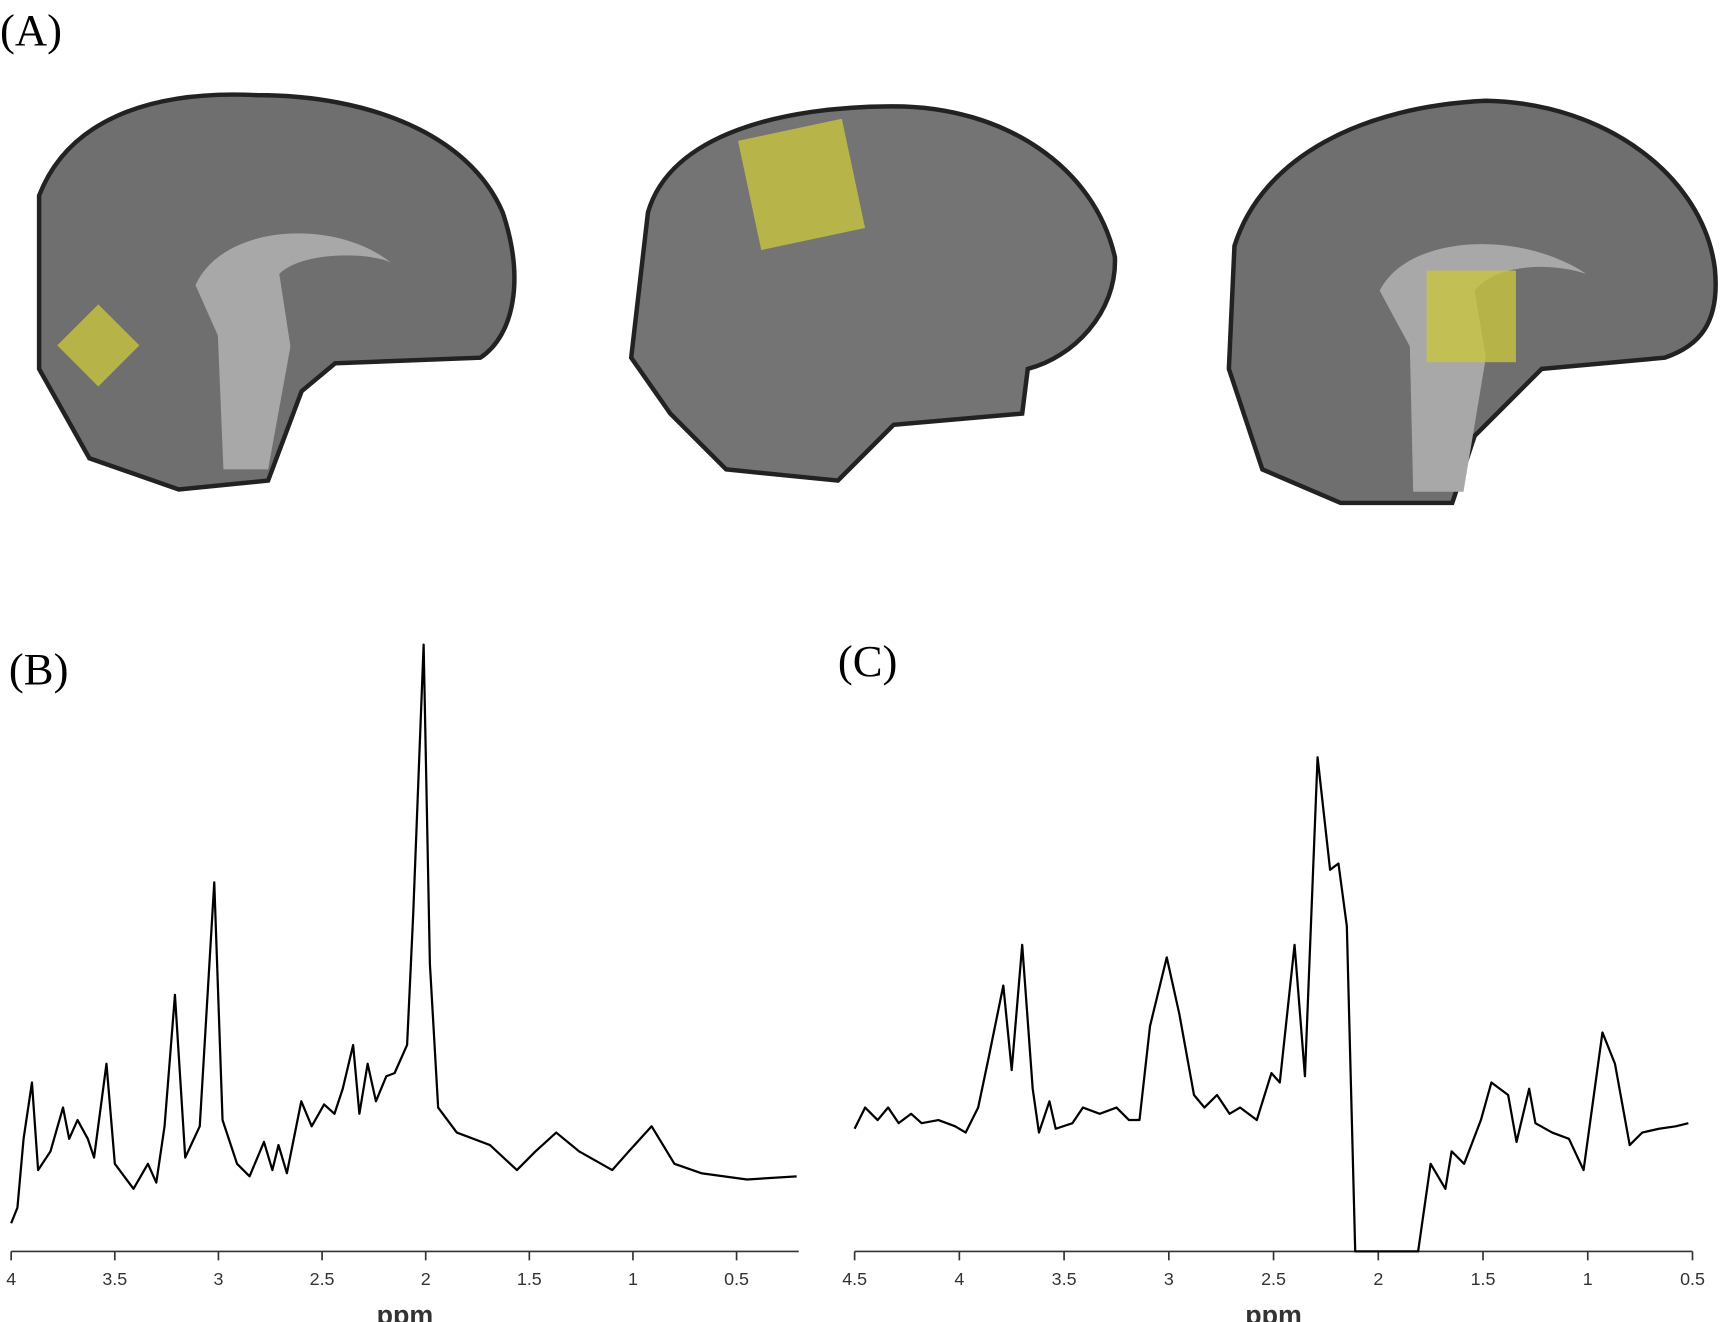 The width and height of the screenshot is (1726, 1322). Describe the element at coordinates (868, 661) in the screenshot. I see `panel-label: (C)` at that location.